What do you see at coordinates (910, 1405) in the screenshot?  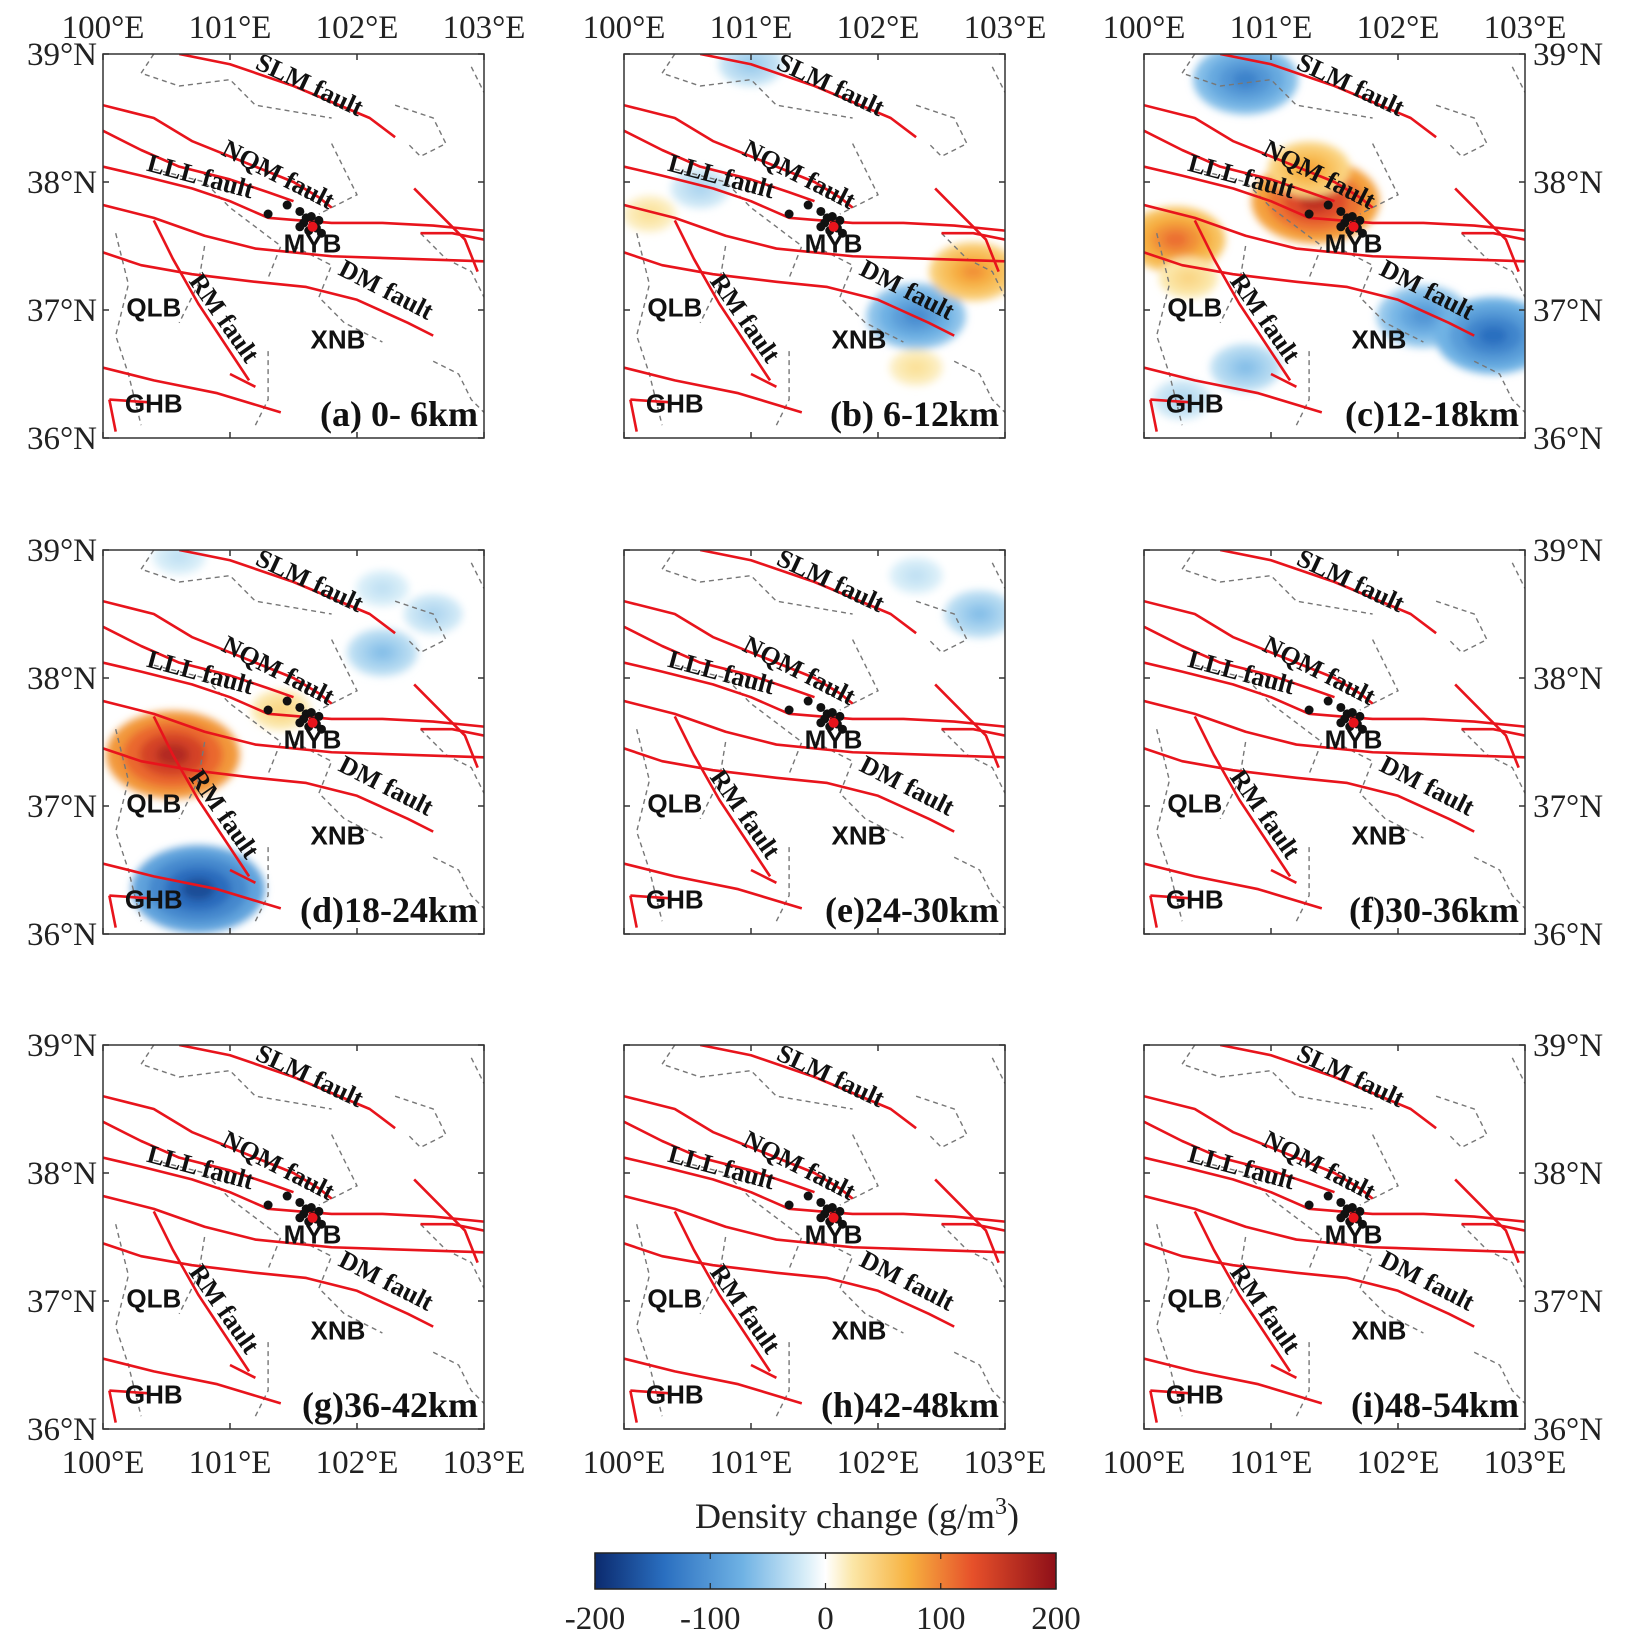 I see `panel-label: (h)42-48km` at bounding box center [910, 1405].